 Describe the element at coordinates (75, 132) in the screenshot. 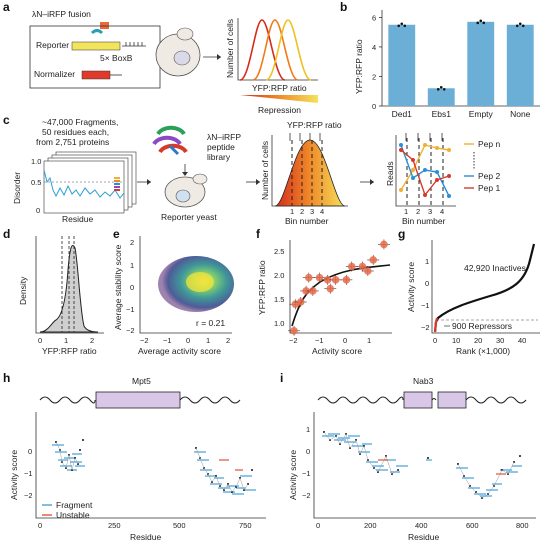

I see `fragments-line-2: 50 residues each,` at that location.